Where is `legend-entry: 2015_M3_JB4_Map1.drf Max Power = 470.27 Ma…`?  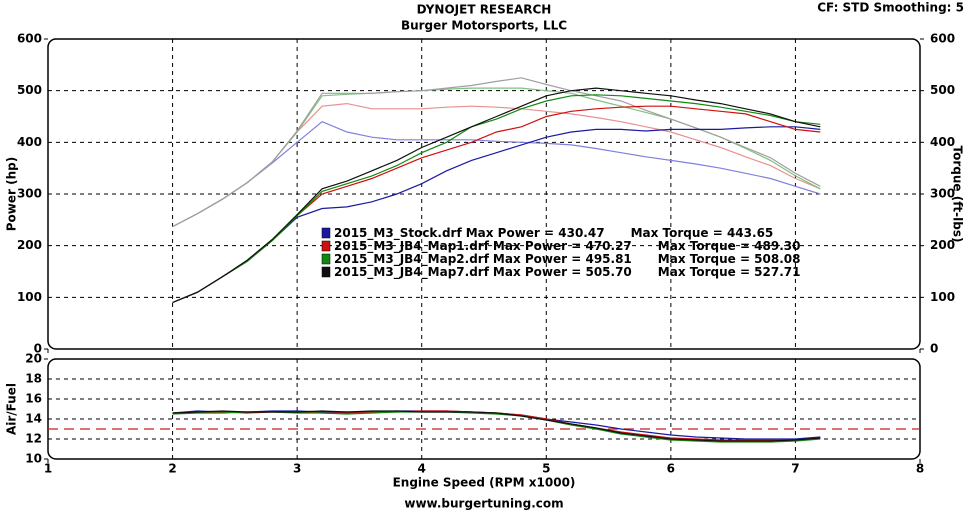 legend-entry: 2015_M3_JB4_Map1.drf Max Power = 470.27 Ma… is located at coordinates (567, 246).